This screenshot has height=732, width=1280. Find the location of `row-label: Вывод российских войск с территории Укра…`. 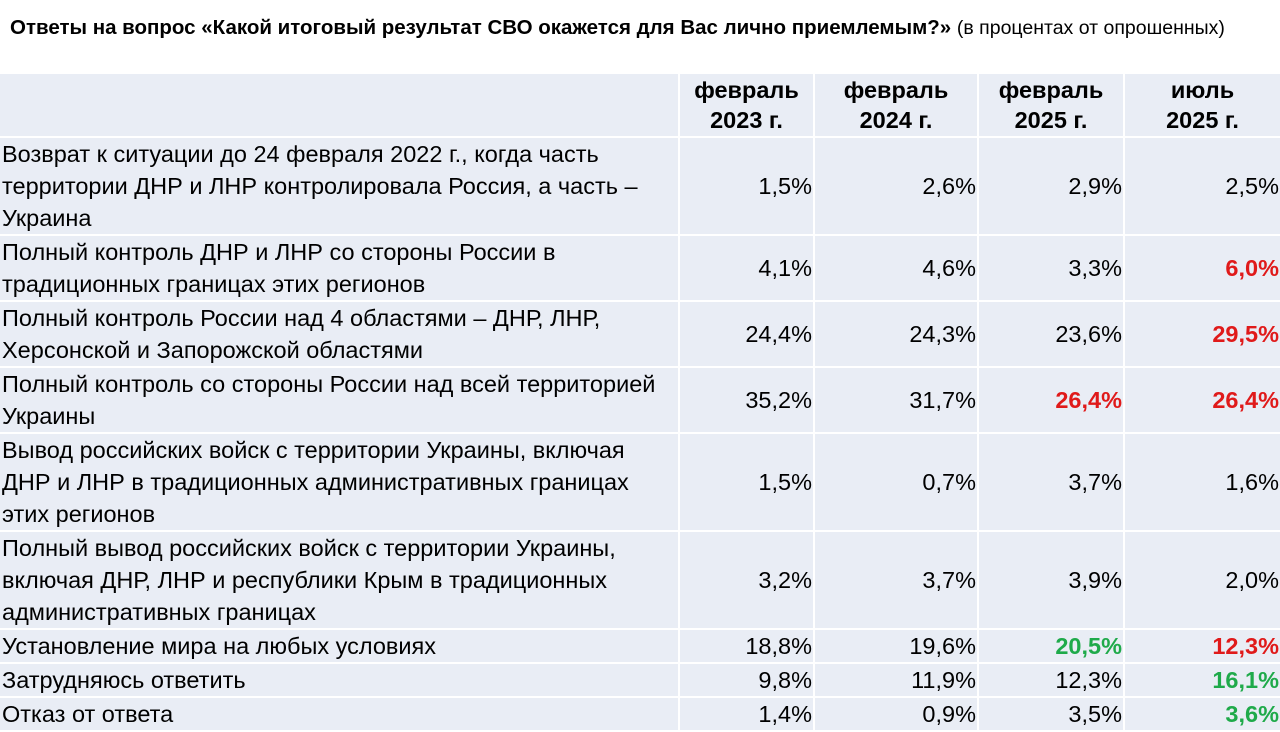

row-label: Вывод российских войск с территории Укра… is located at coordinates (340, 483).